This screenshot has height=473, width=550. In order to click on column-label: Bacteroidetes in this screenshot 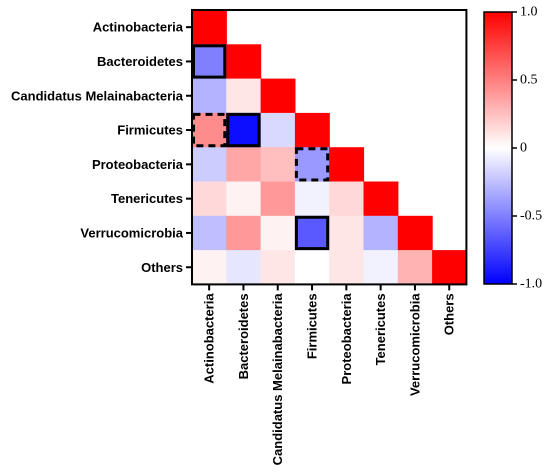, I will do `click(243, 336)`.